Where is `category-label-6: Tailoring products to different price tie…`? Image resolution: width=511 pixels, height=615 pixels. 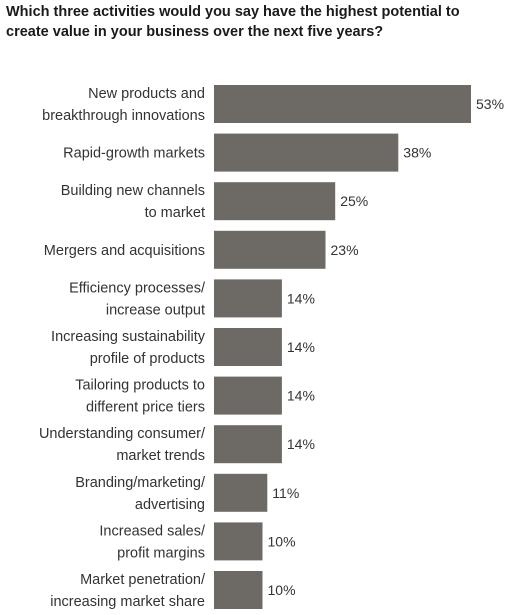
category-label-6: Tailoring products to different price tie… is located at coordinates (140, 397).